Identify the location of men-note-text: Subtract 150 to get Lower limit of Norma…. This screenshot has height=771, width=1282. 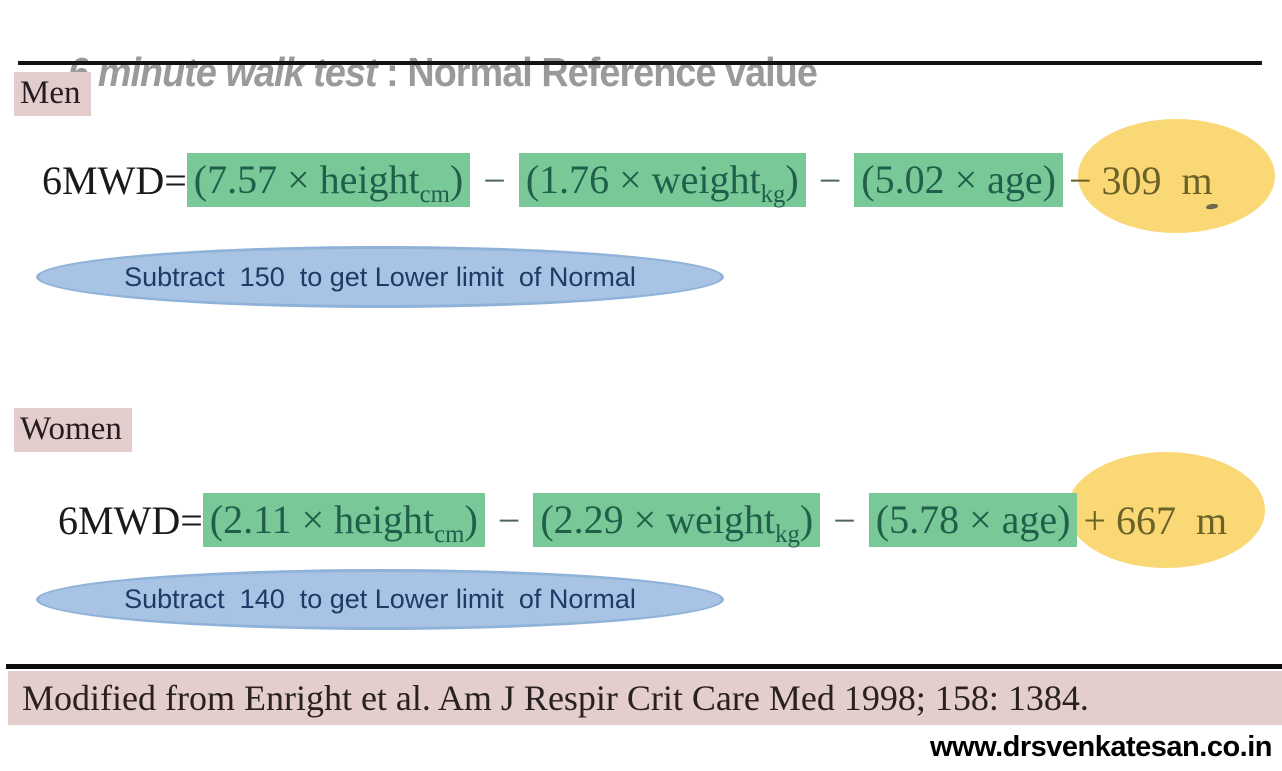
(380, 276).